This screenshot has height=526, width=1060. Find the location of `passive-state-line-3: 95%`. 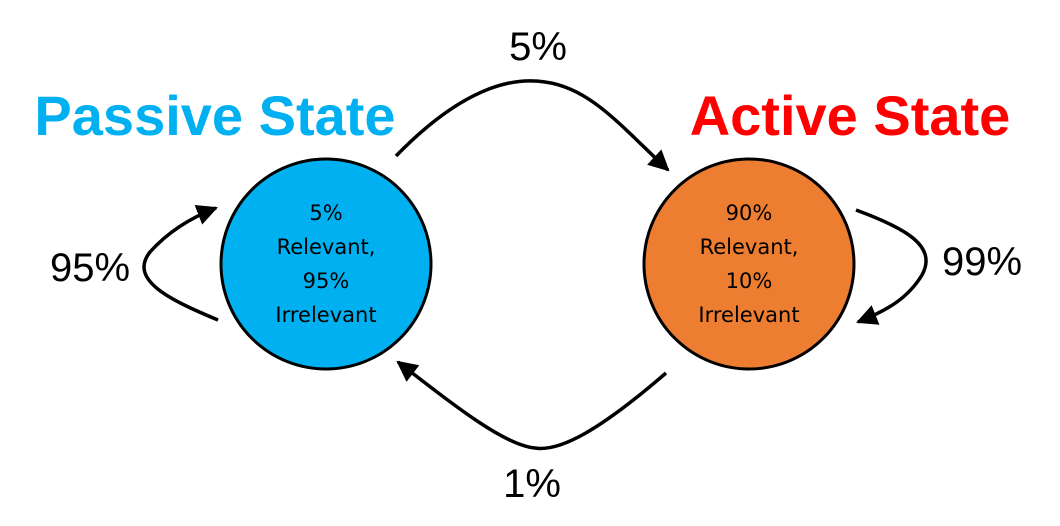

passive-state-line-3: 95% is located at coordinates (326, 281).